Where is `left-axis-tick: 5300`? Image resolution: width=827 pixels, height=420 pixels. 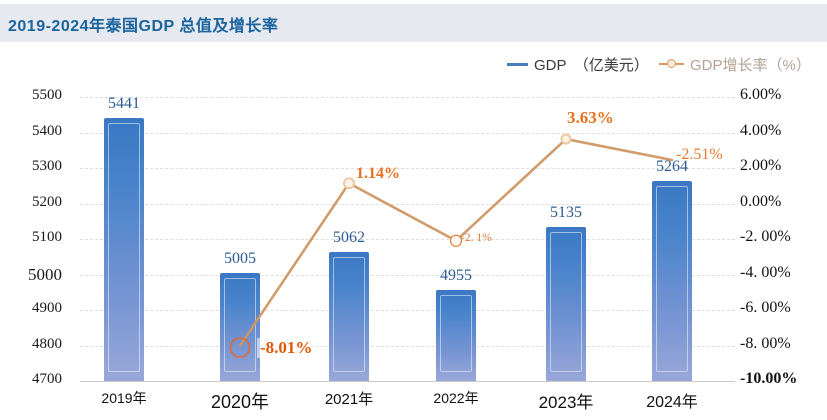 left-axis-tick: 5300 is located at coordinates (47, 166).